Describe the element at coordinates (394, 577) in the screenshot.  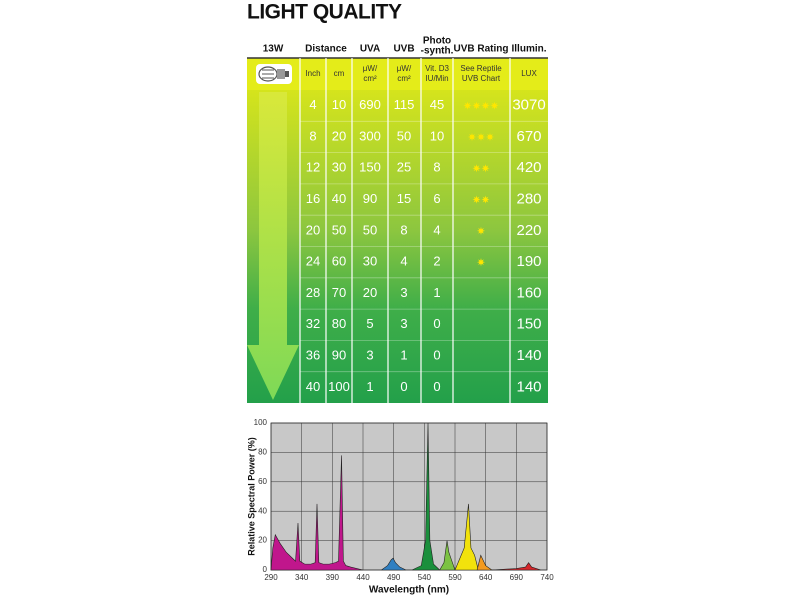
I see `x-tick-label: 490` at that location.